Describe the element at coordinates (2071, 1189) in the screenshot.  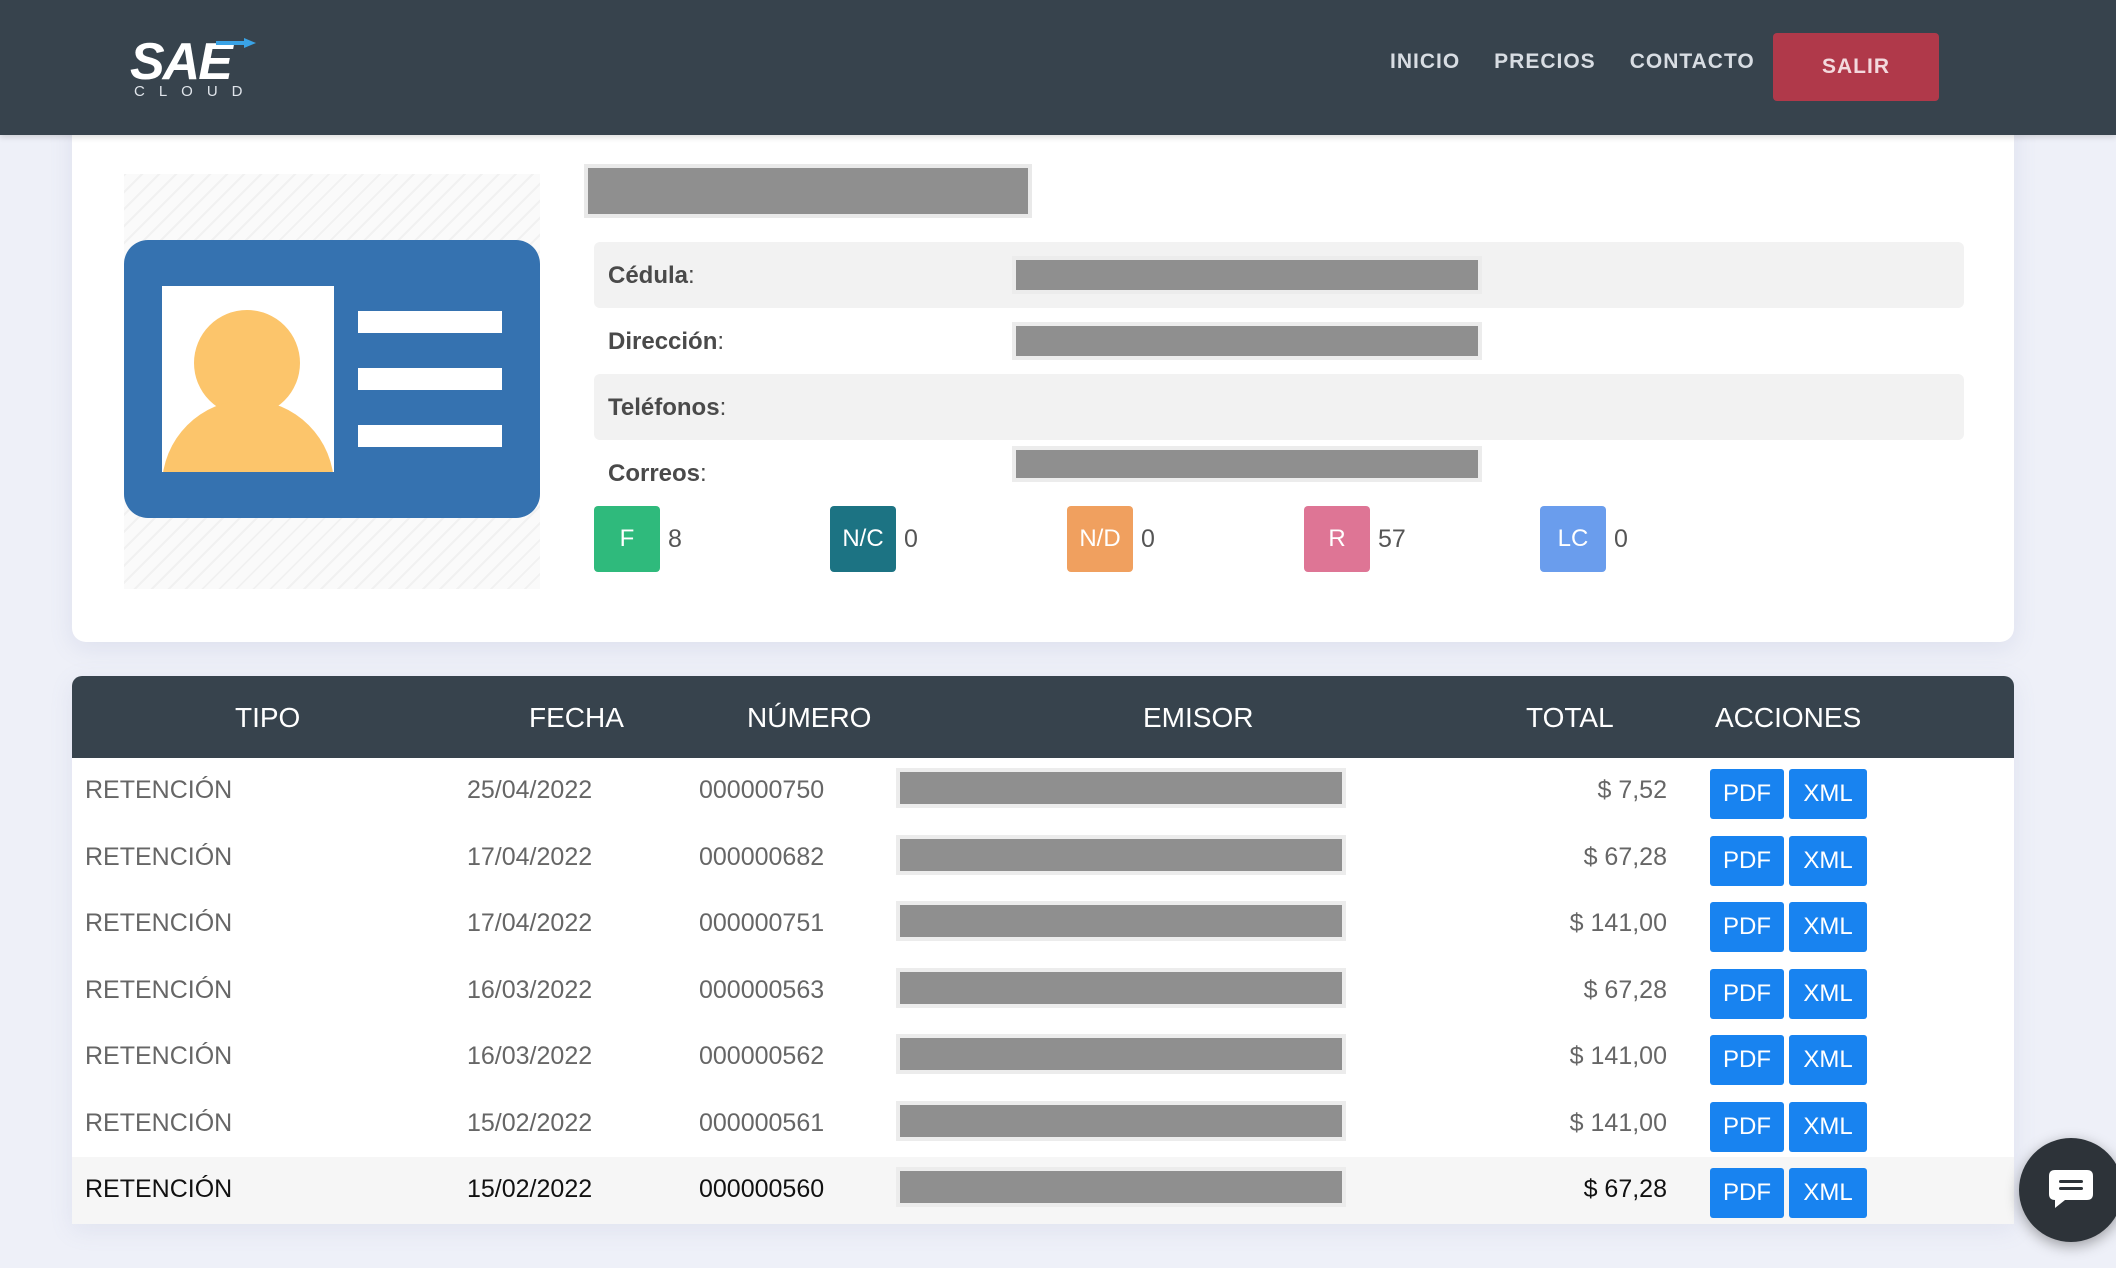
I see `chat-bubble-icon` at that location.